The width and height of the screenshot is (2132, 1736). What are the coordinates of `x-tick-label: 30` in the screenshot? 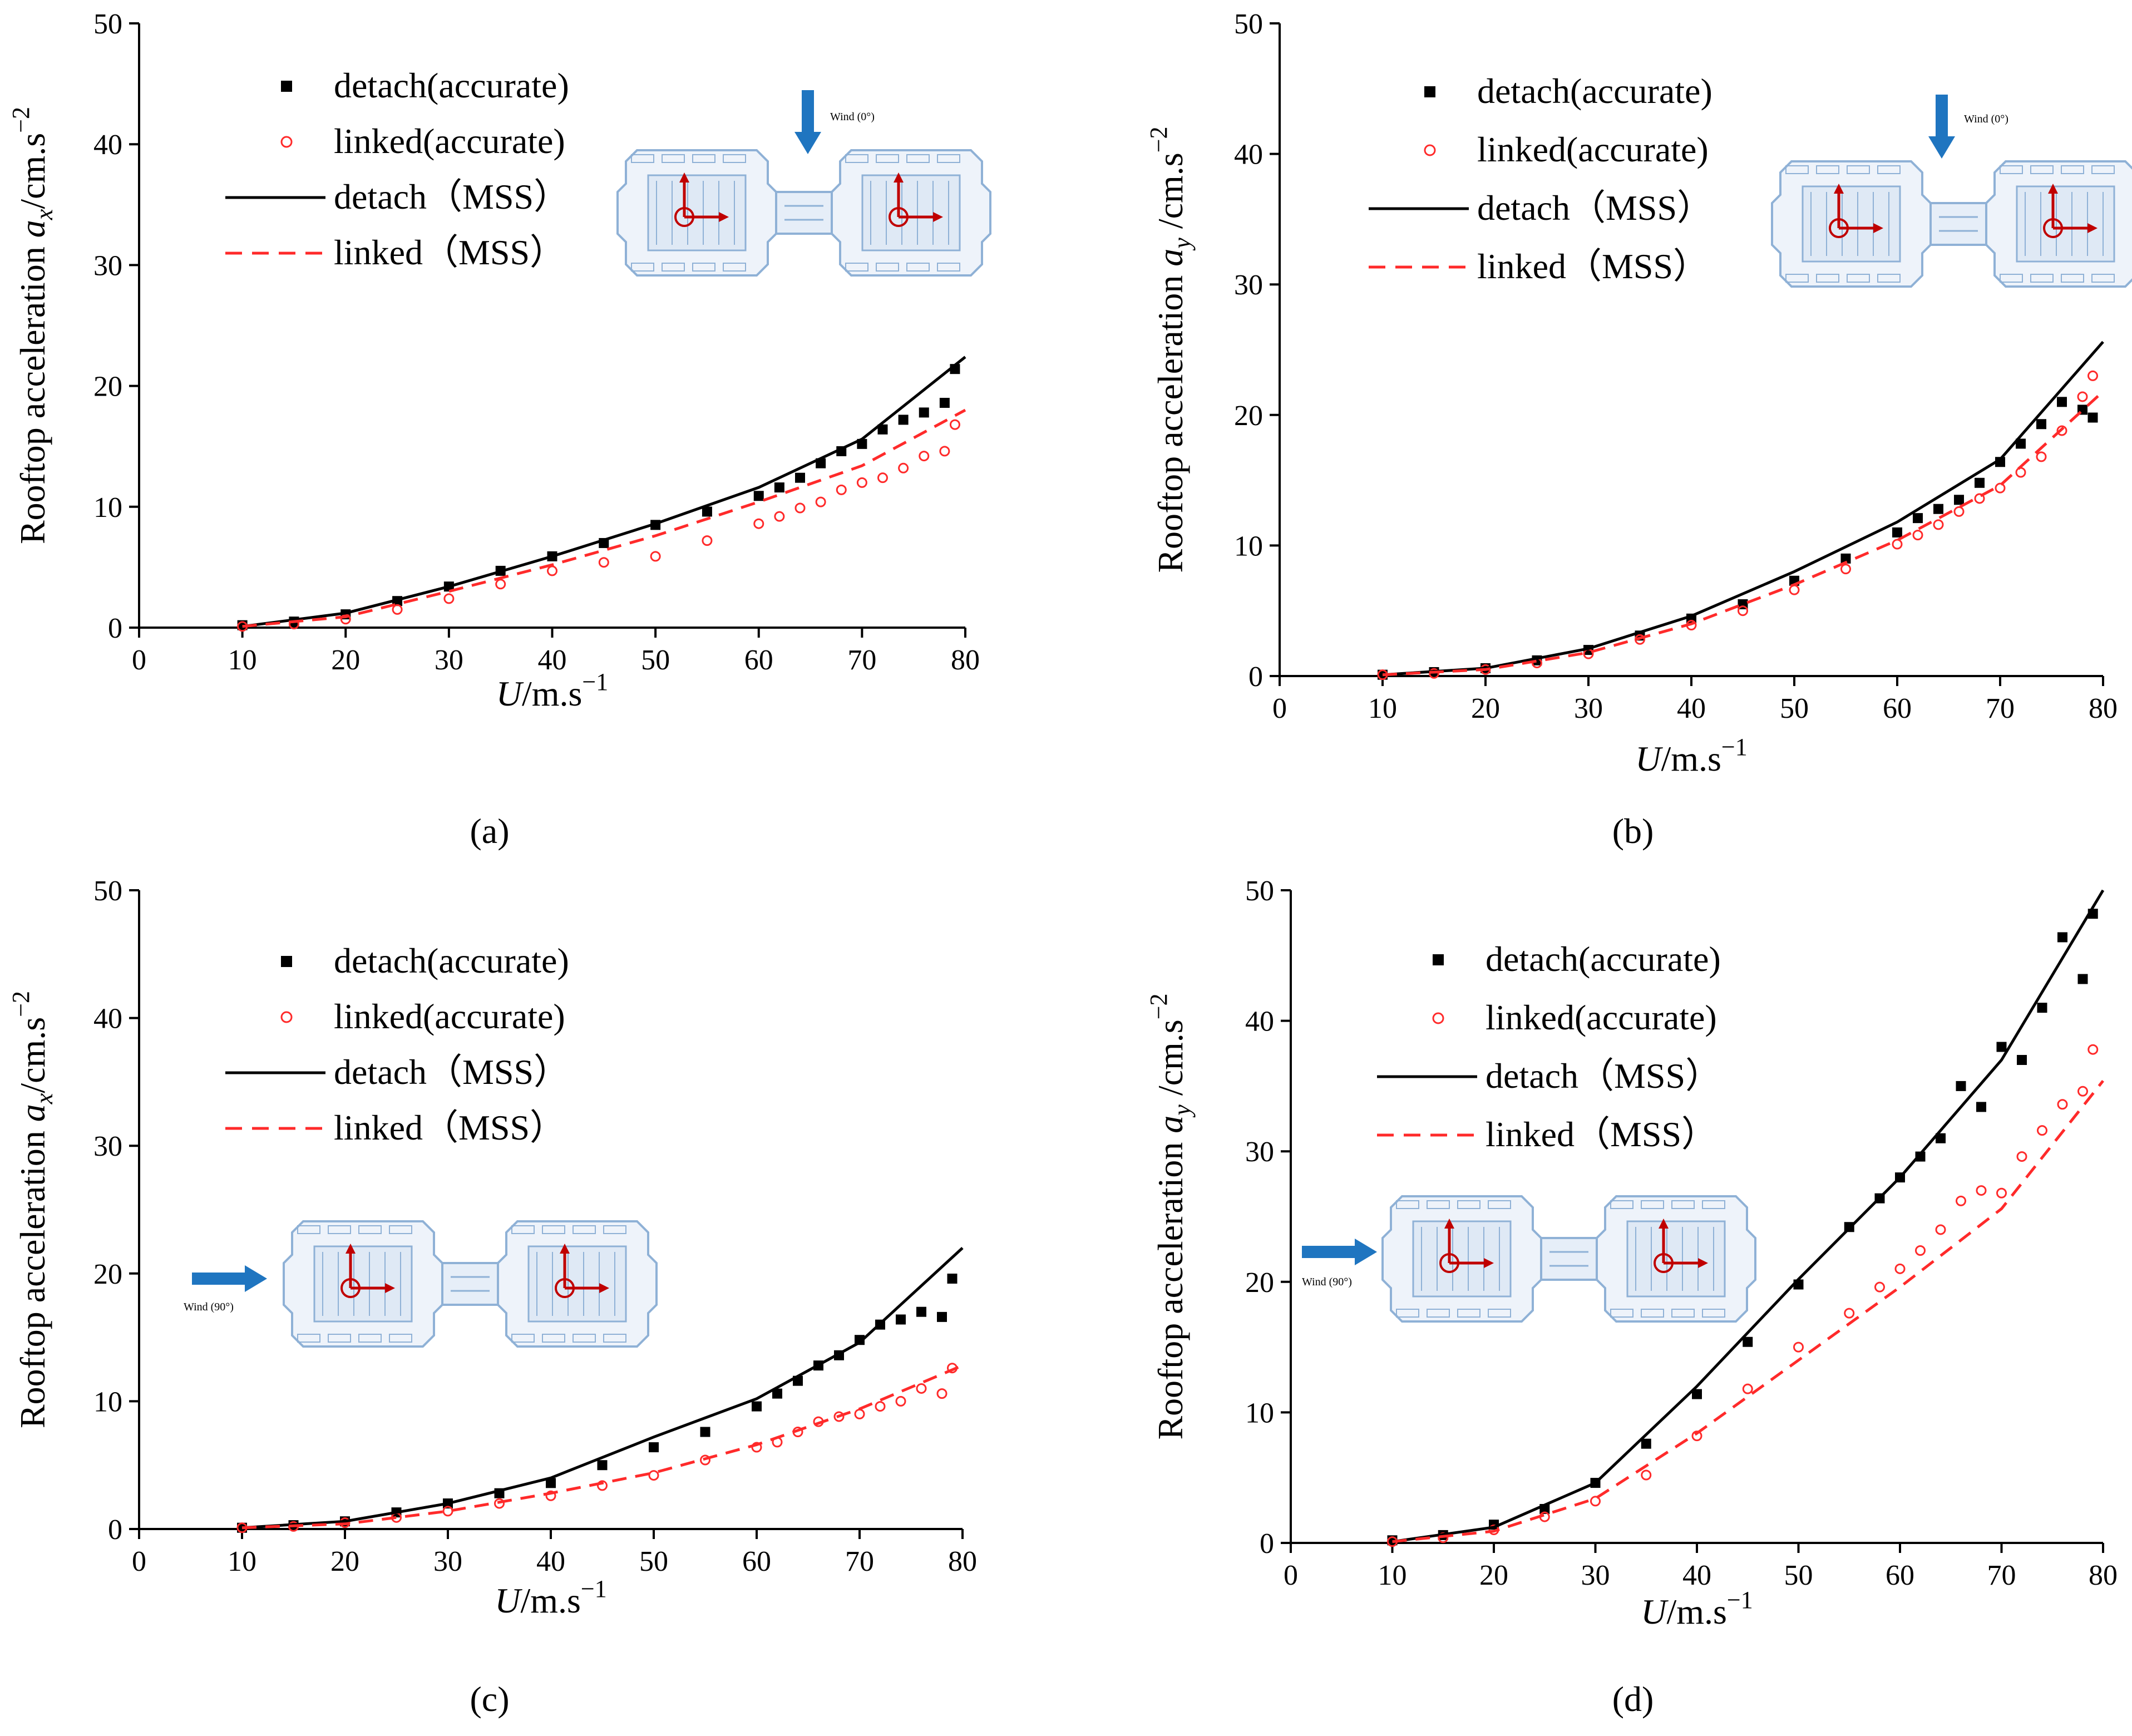 It's located at (1588, 708).